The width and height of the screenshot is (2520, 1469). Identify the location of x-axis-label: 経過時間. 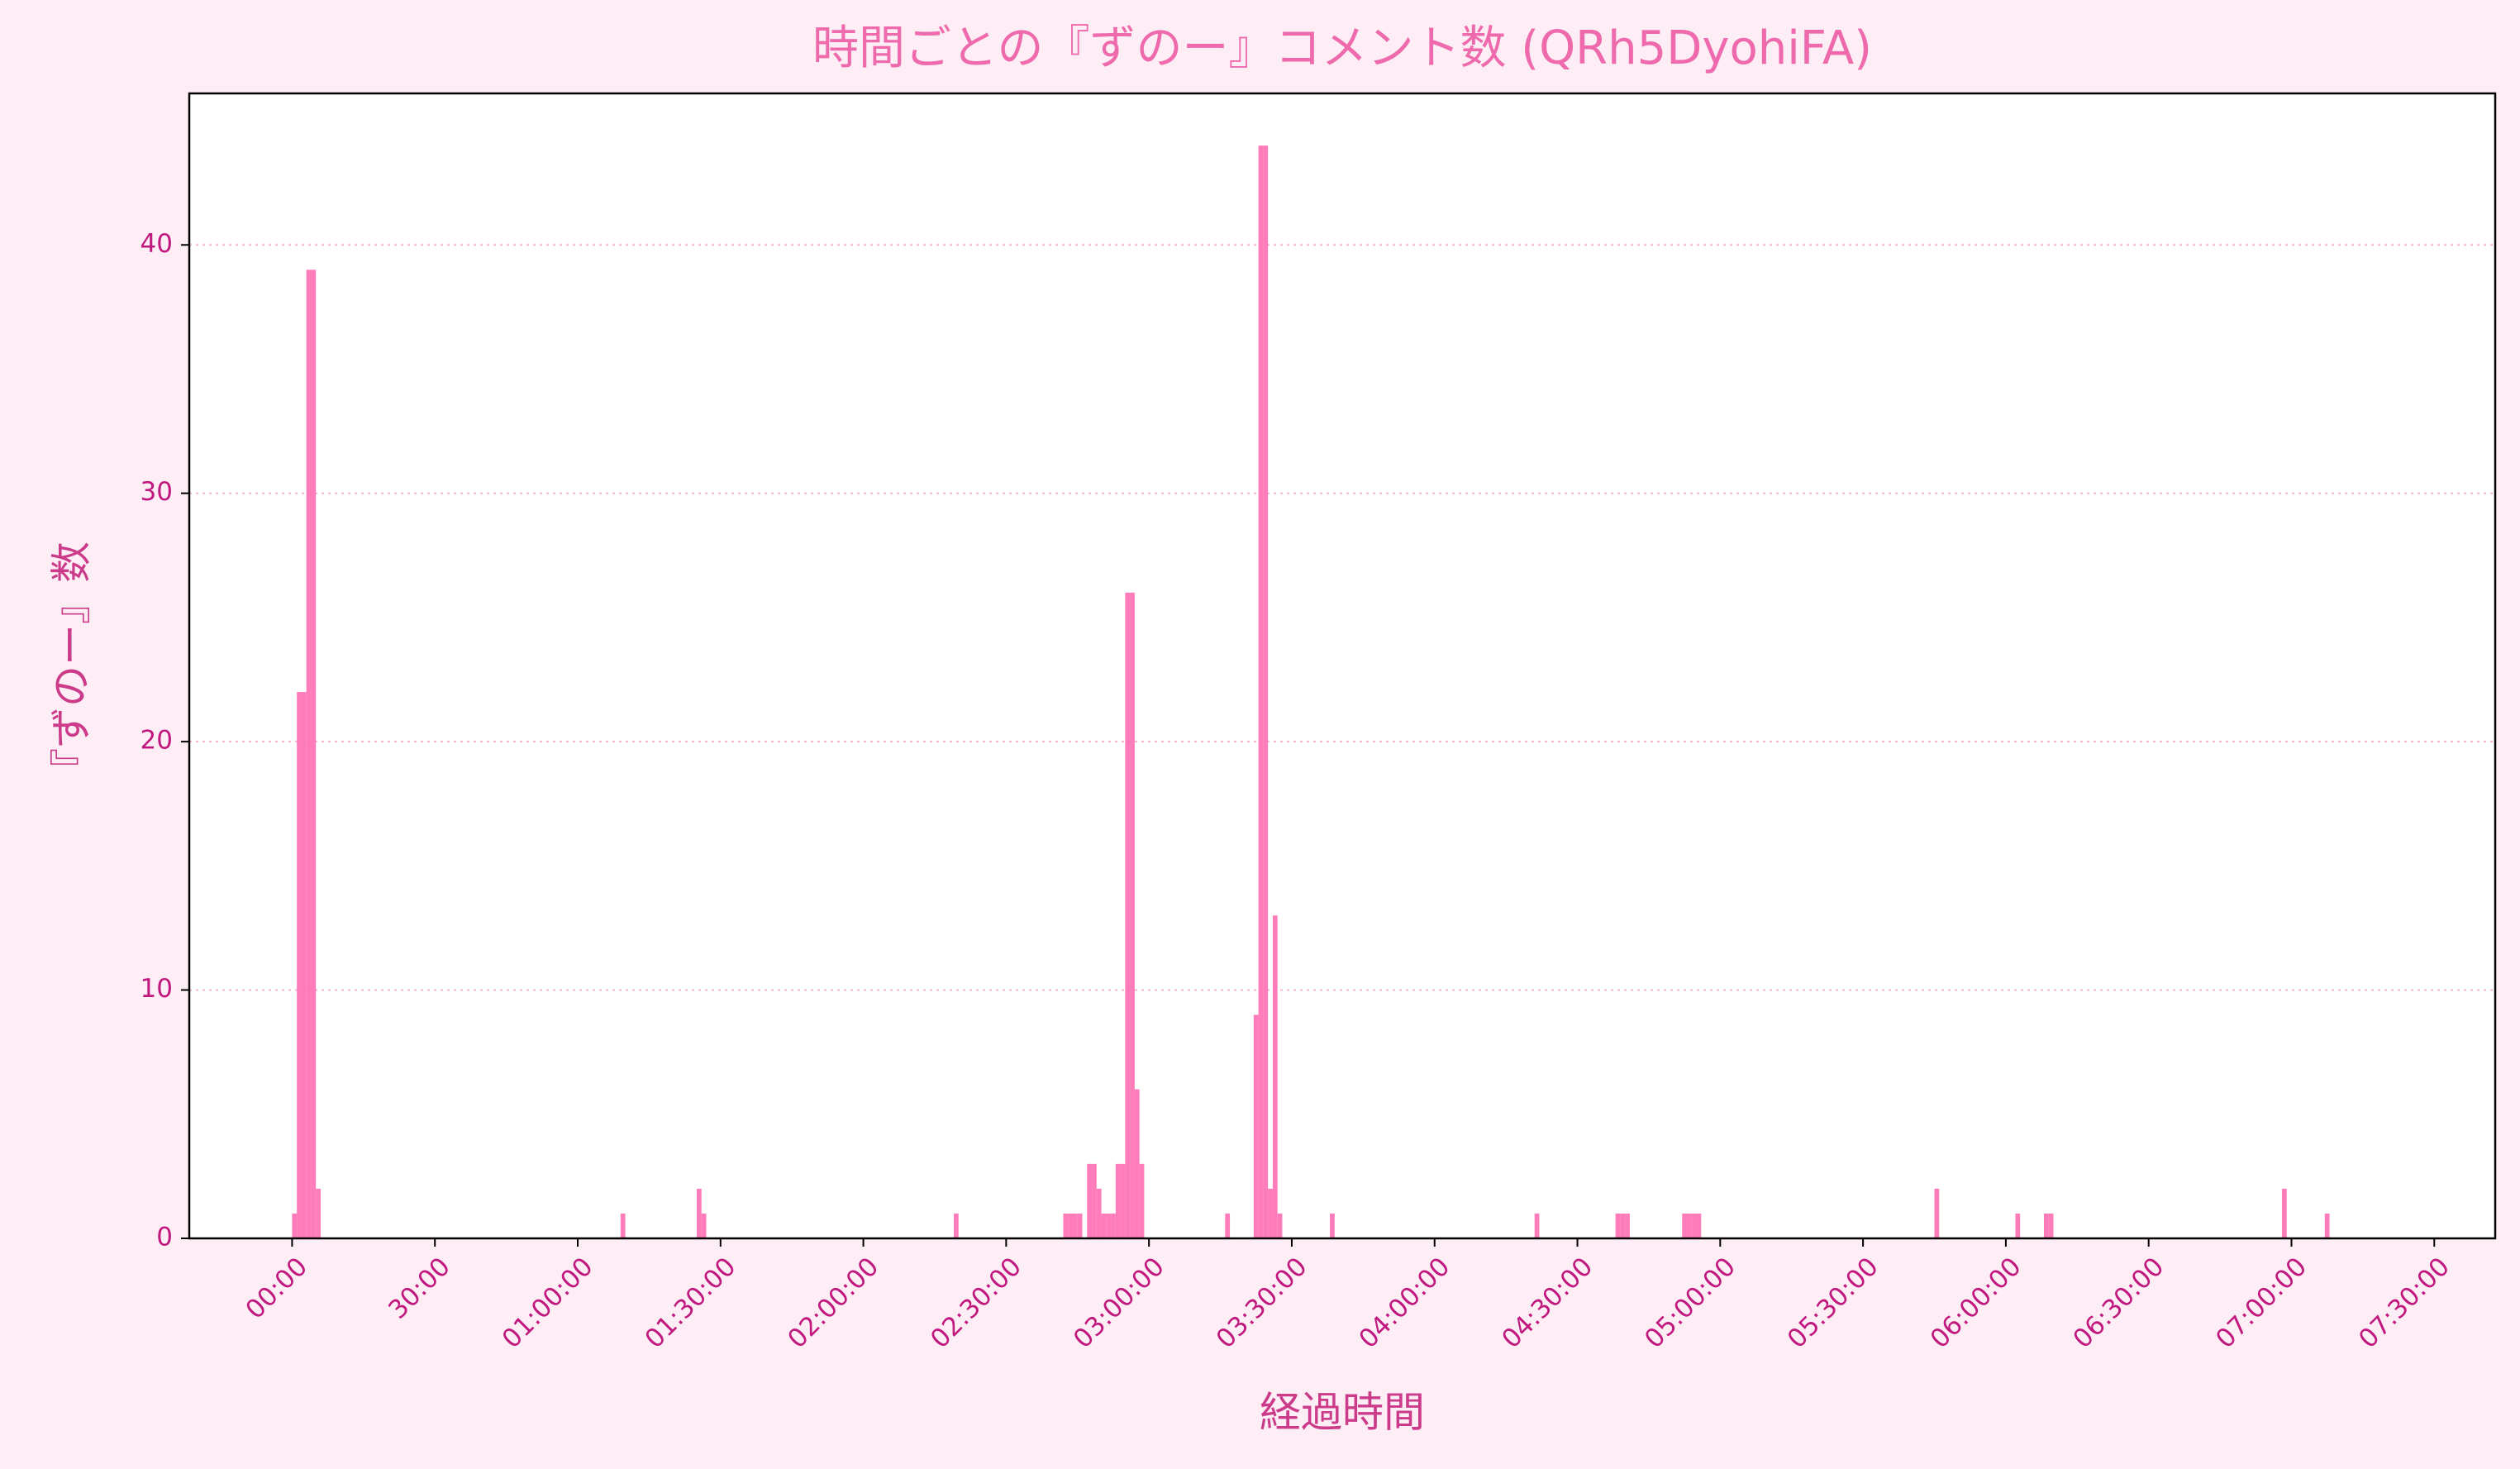
(1342, 1413).